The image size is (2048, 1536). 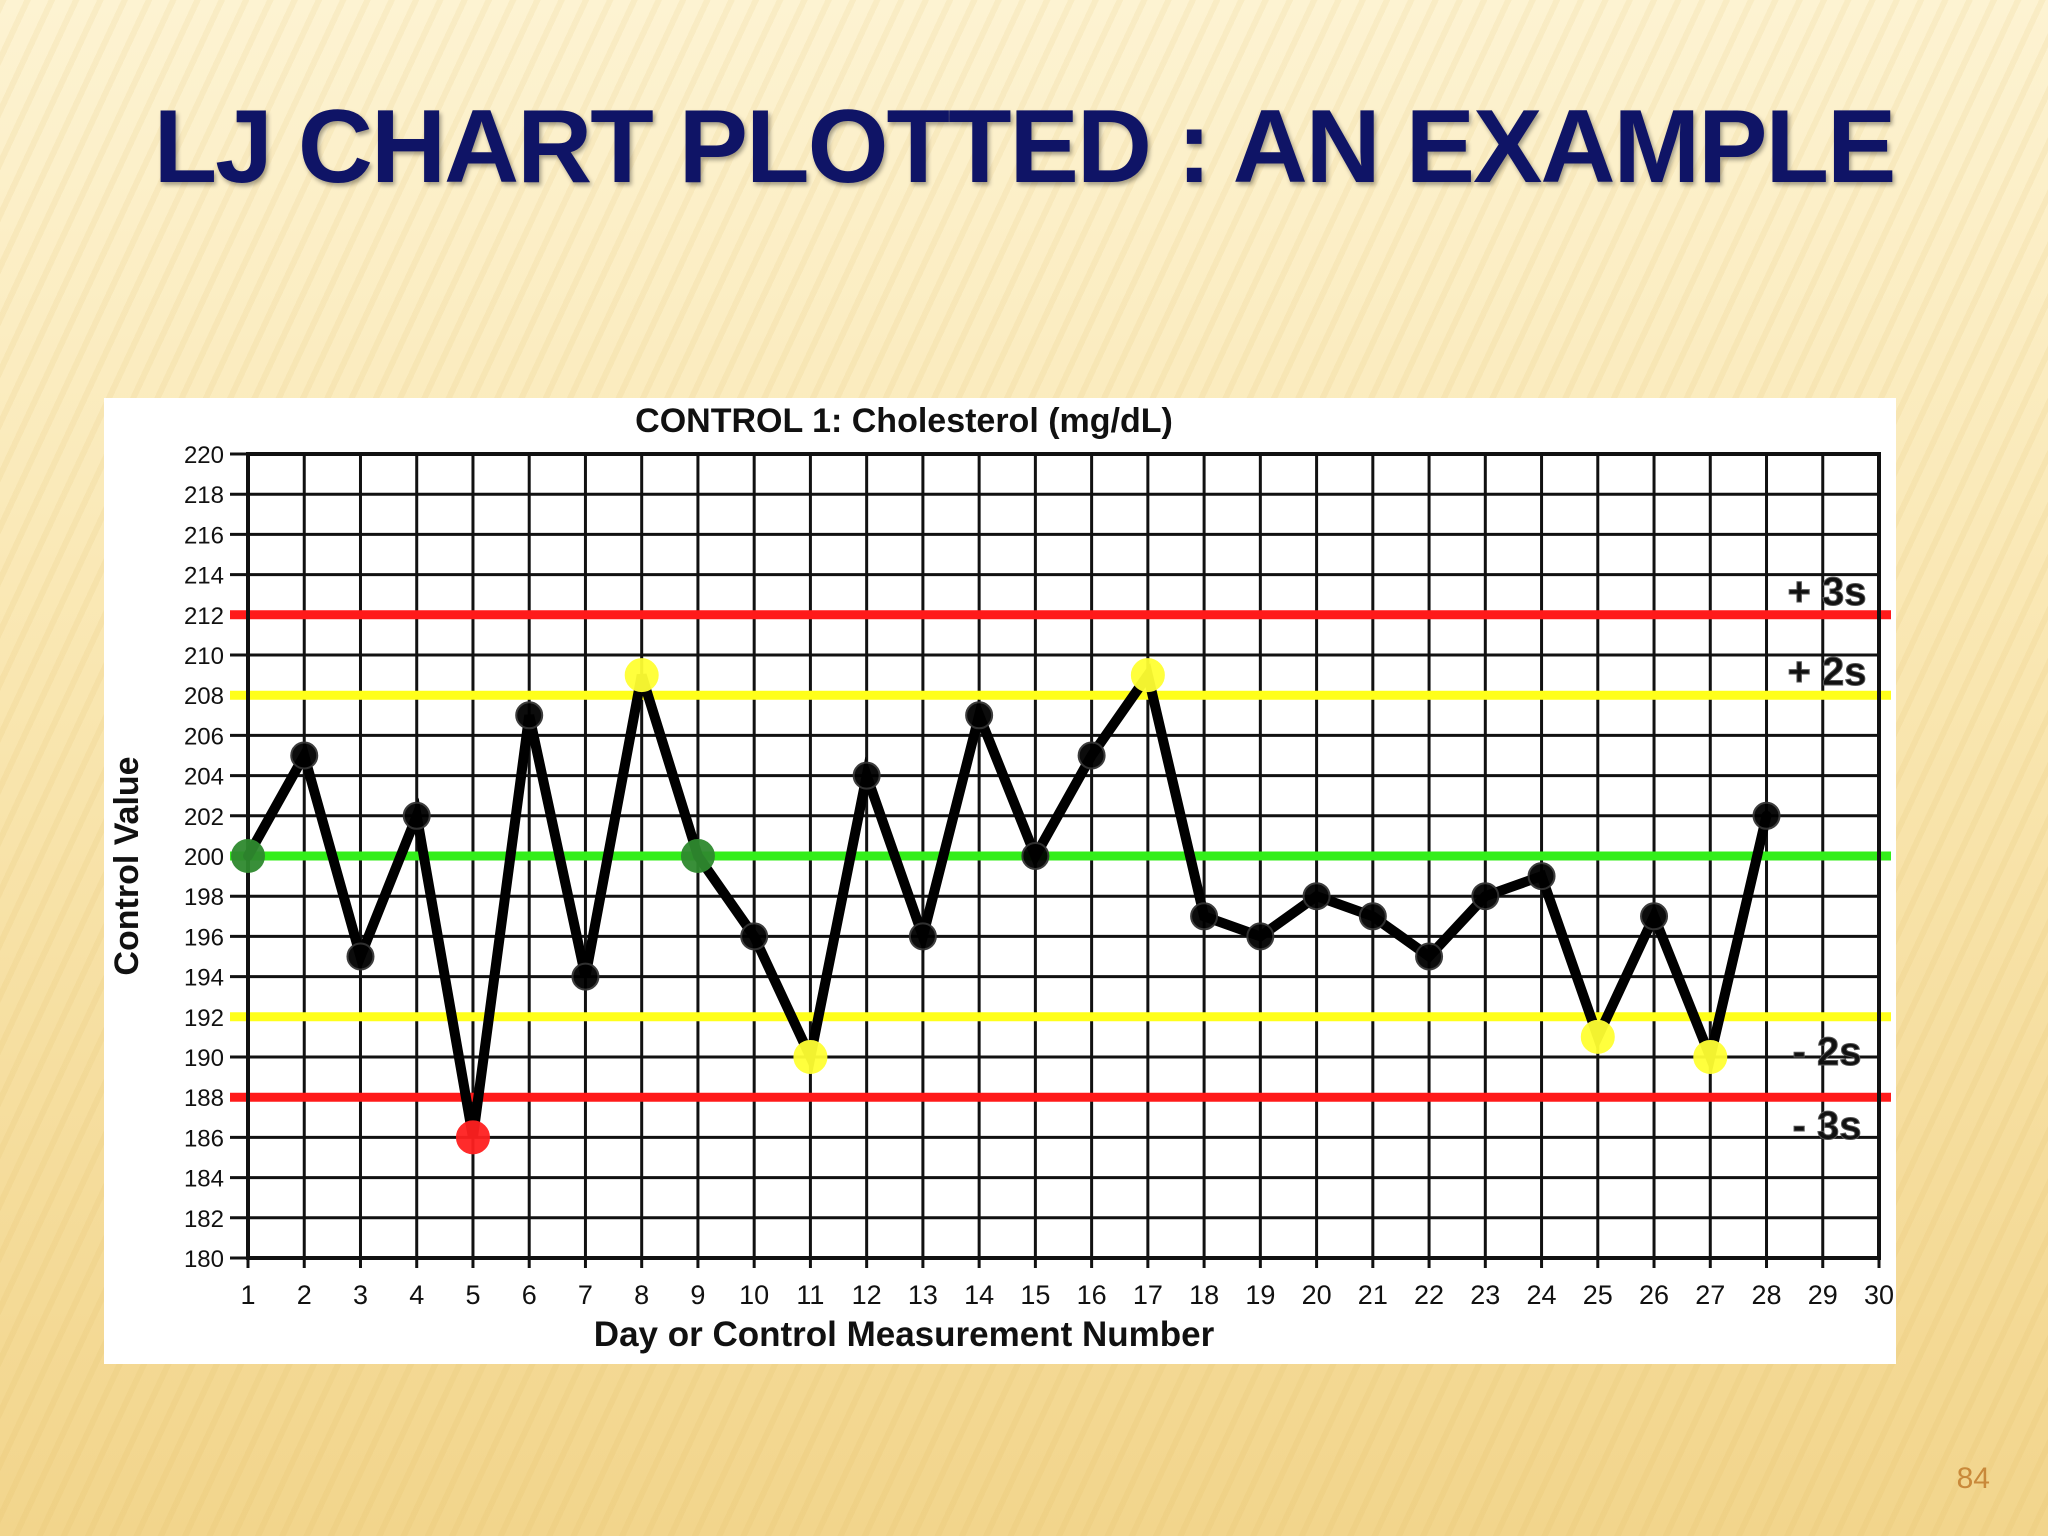 What do you see at coordinates (204, 937) in the screenshot?
I see `y-tick-label: 196` at bounding box center [204, 937].